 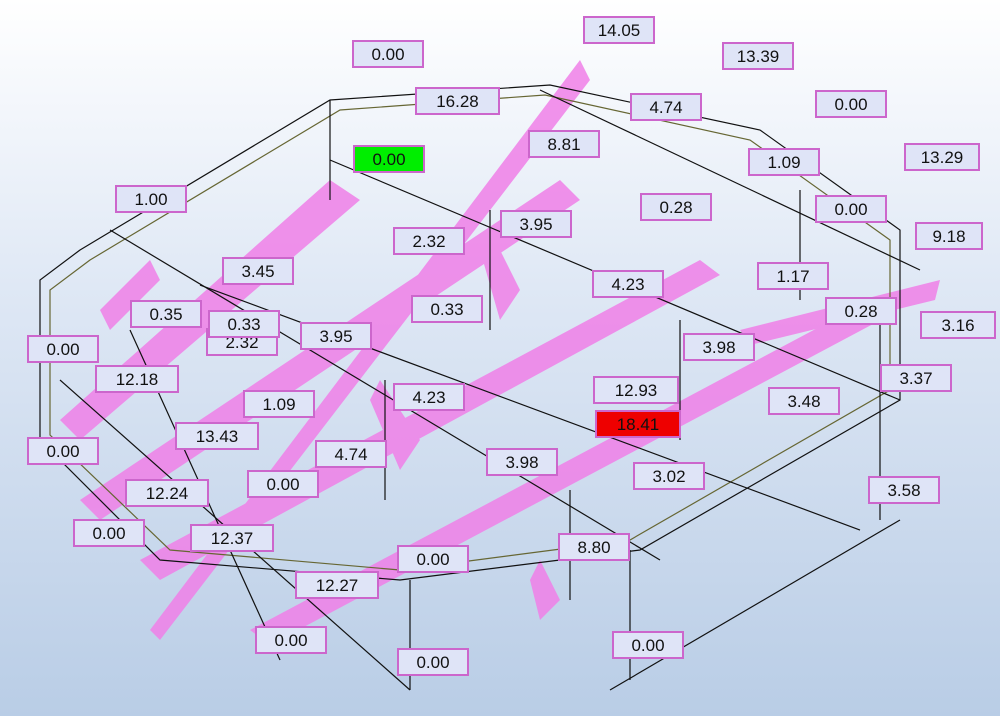 What do you see at coordinates (167, 493) in the screenshot?
I see `value-label: 12.24` at bounding box center [167, 493].